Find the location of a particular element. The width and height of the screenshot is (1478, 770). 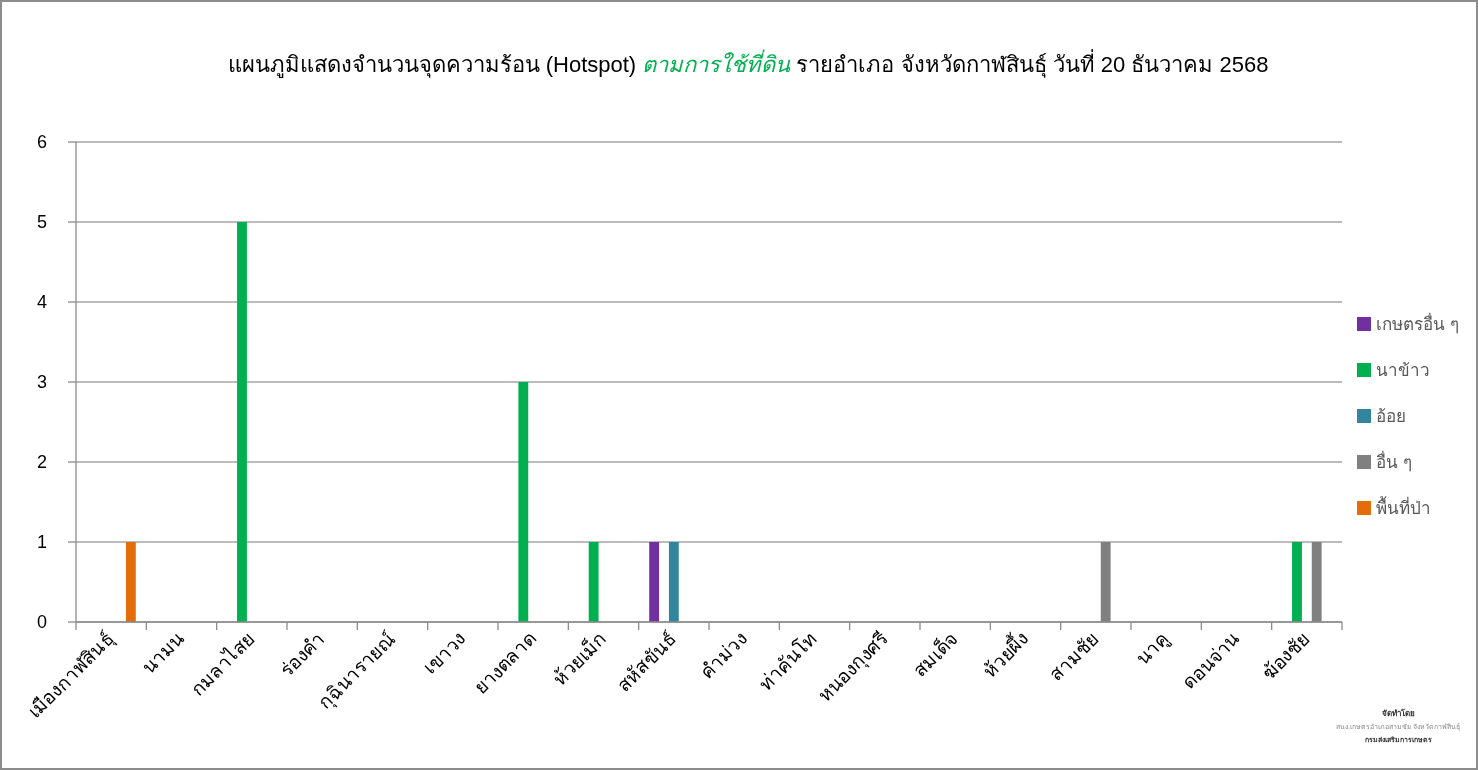

y-tick-label: 4 is located at coordinates (42, 302).